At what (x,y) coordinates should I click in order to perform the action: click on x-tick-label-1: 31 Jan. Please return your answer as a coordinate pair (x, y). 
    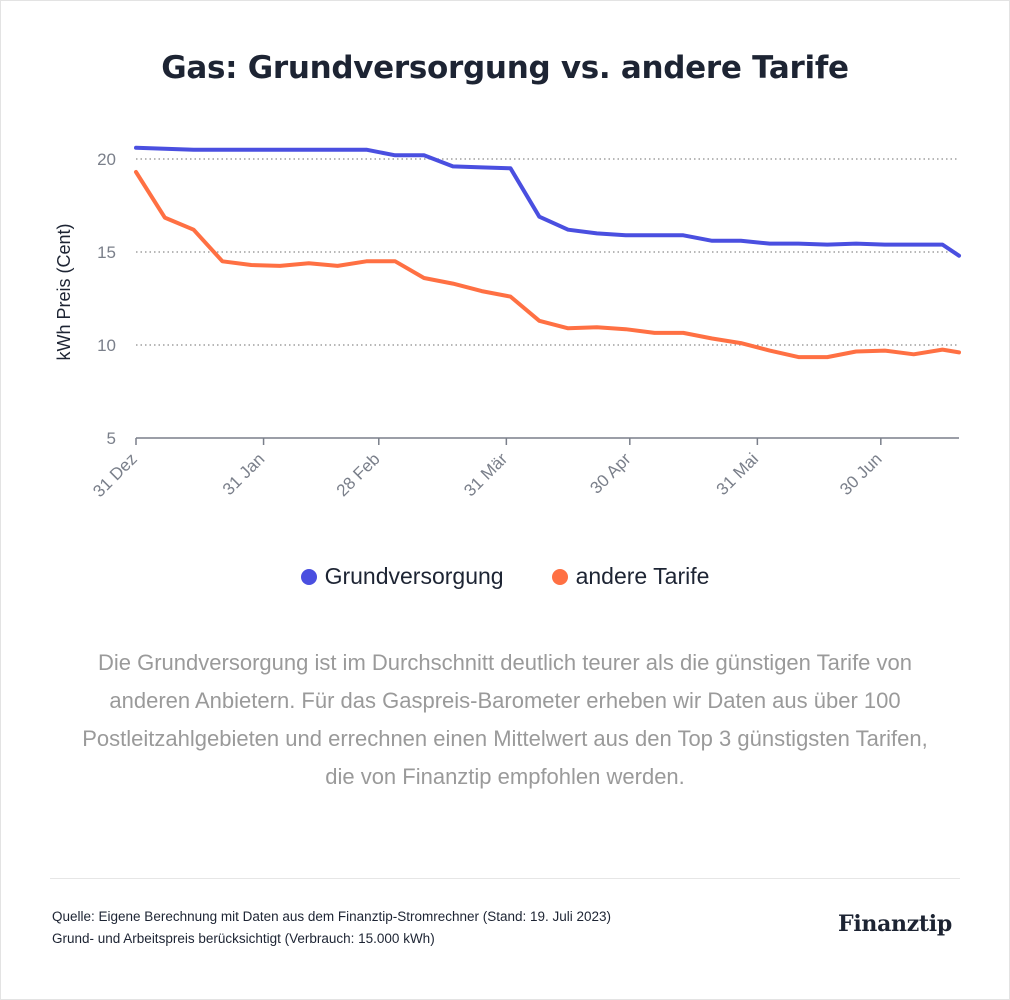
    Looking at the image, I should click on (244, 474).